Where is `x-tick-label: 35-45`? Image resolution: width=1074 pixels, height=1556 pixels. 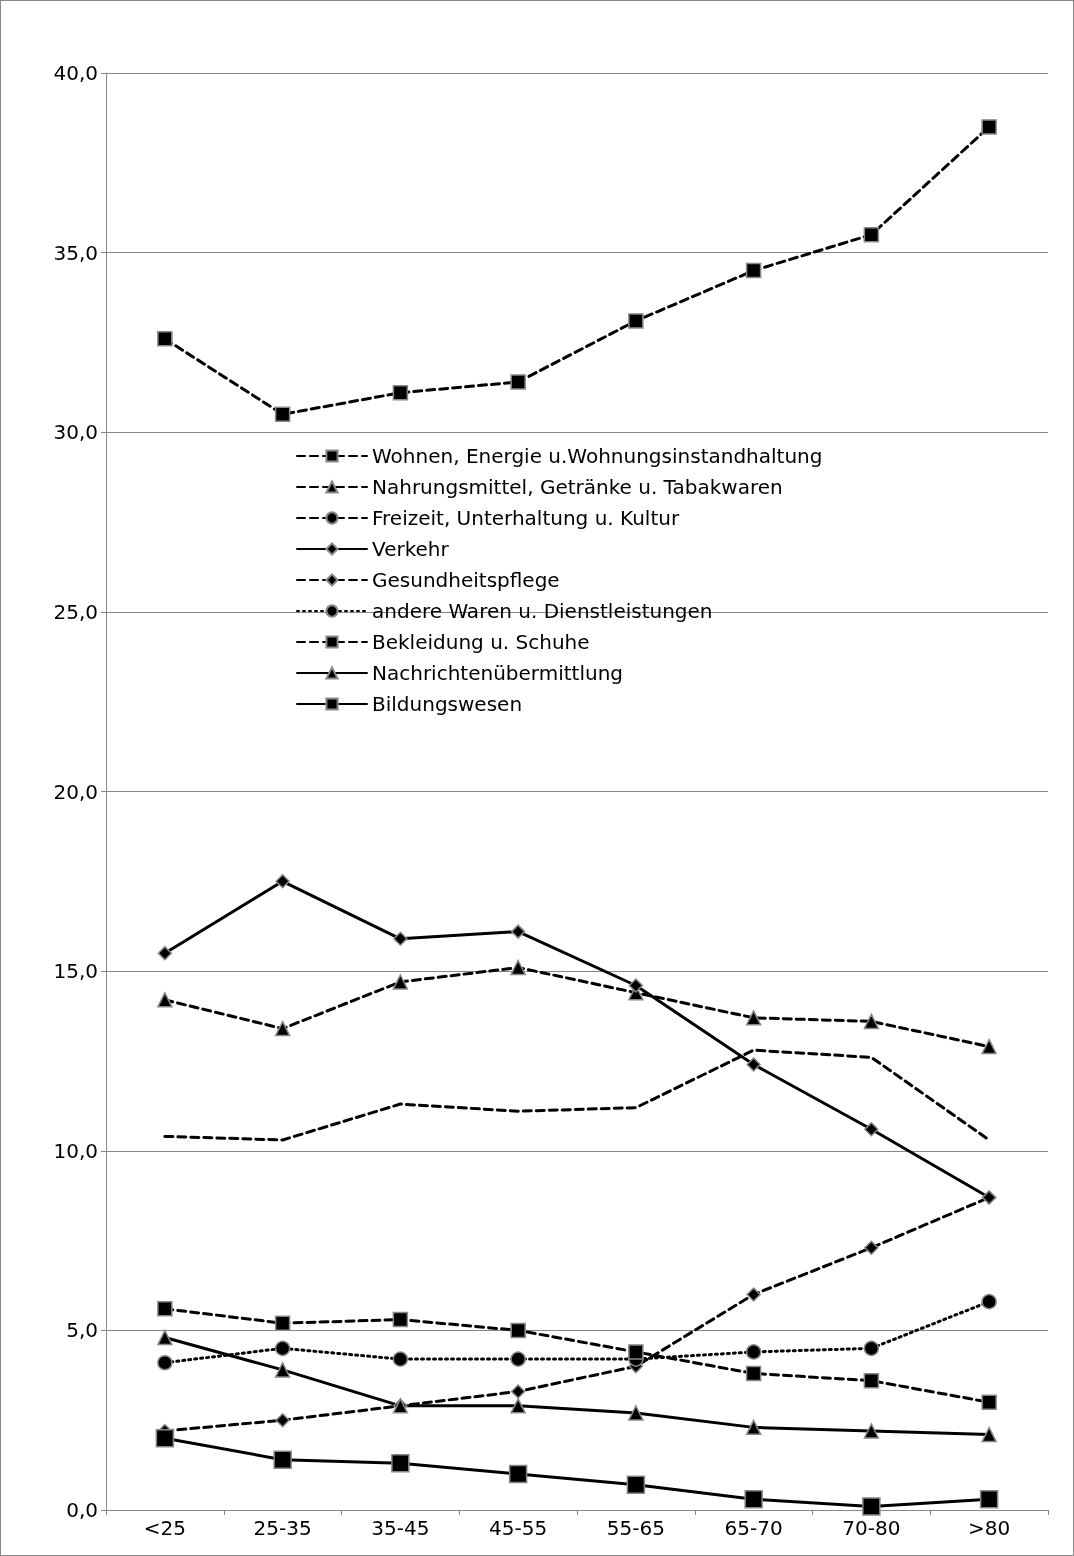
x-tick-label: 35-45 is located at coordinates (400, 1528).